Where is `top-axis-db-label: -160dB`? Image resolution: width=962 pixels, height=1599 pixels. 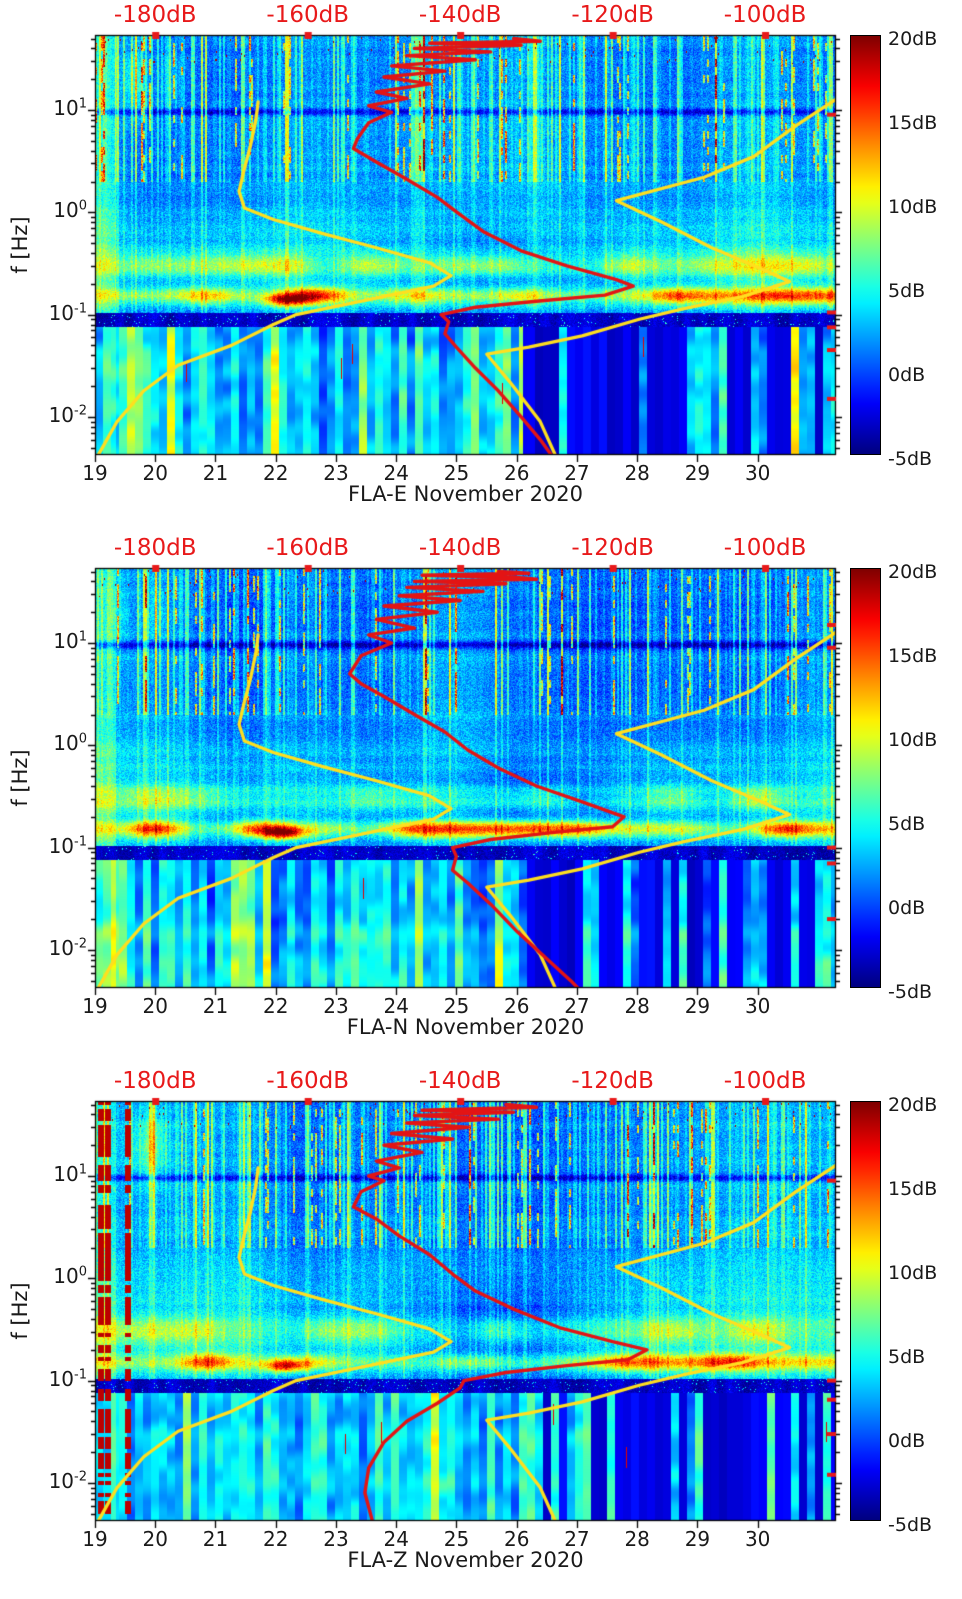 top-axis-db-label: -160dB is located at coordinates (307, 548).